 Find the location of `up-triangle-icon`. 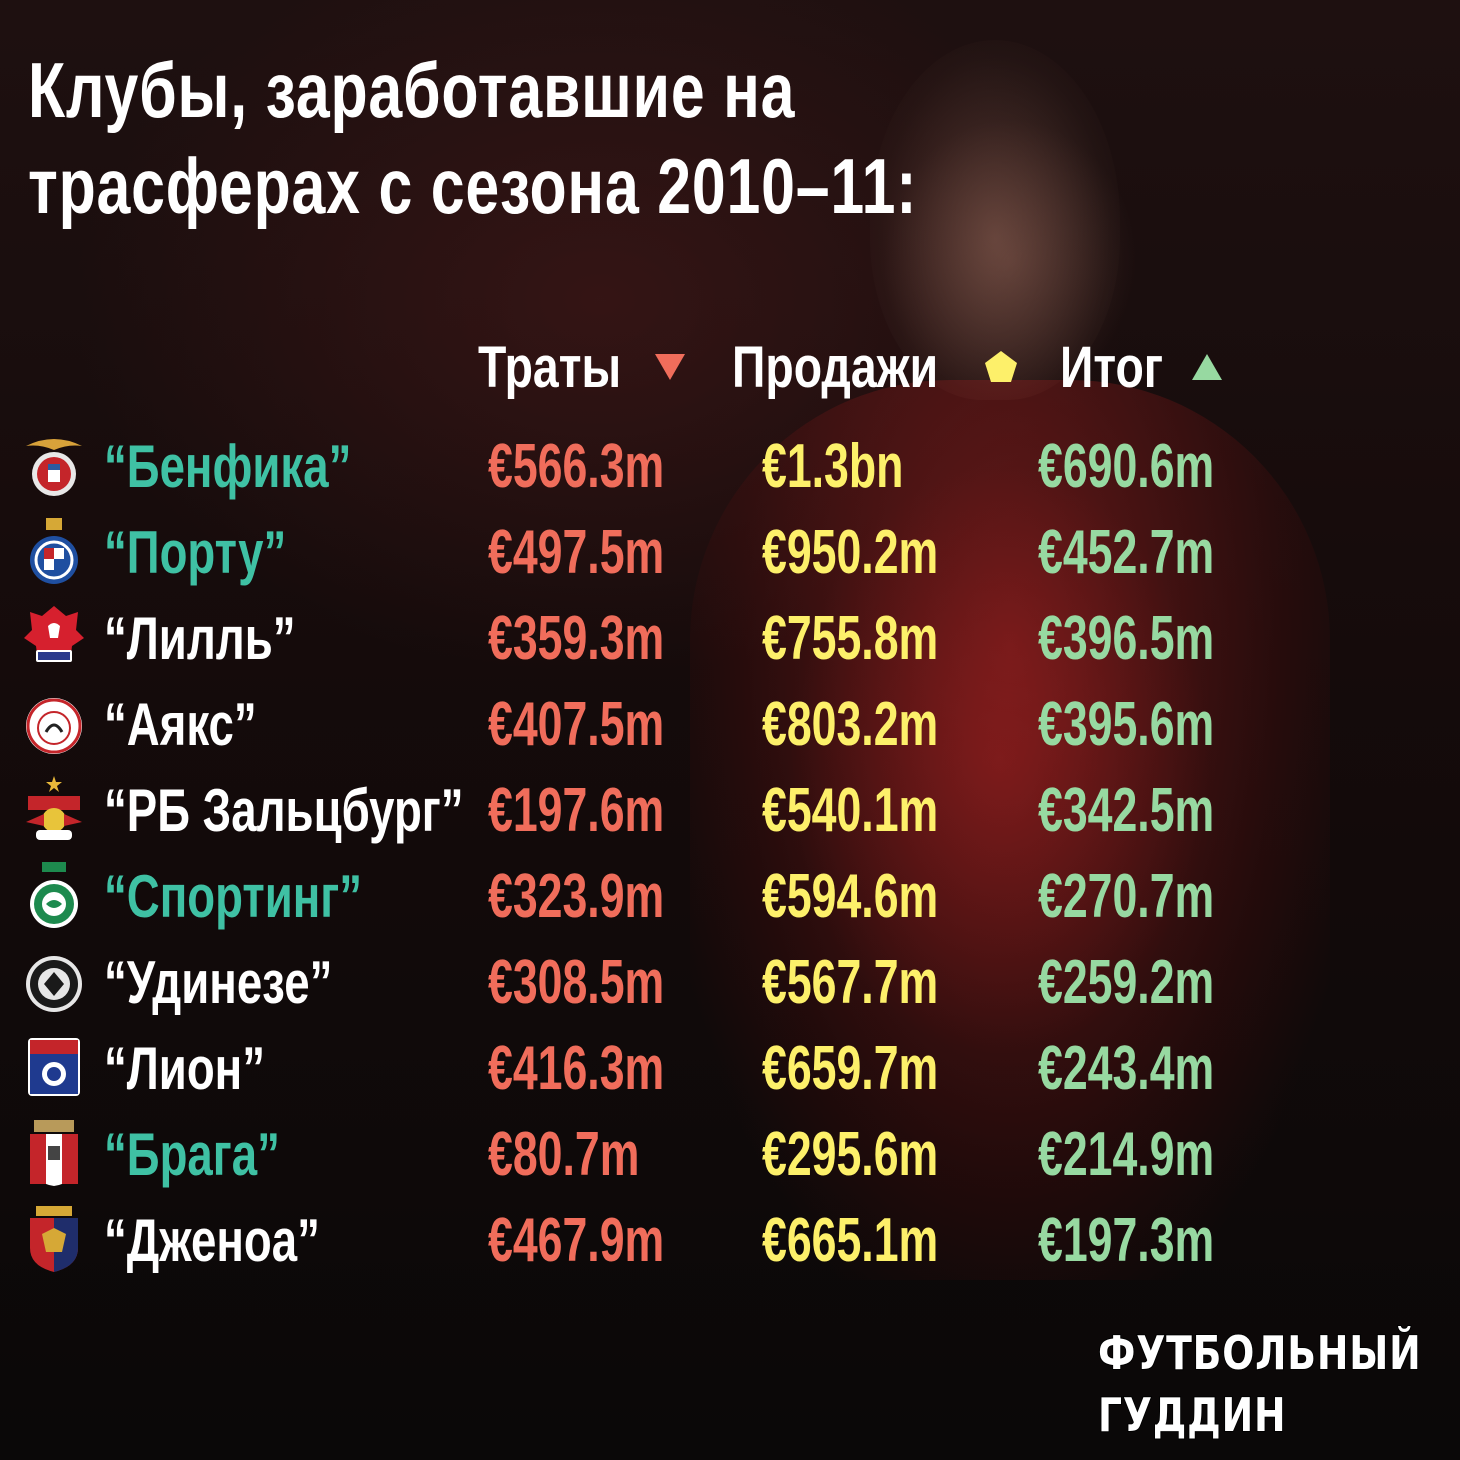

up-triangle-icon is located at coordinates (1206, 367).